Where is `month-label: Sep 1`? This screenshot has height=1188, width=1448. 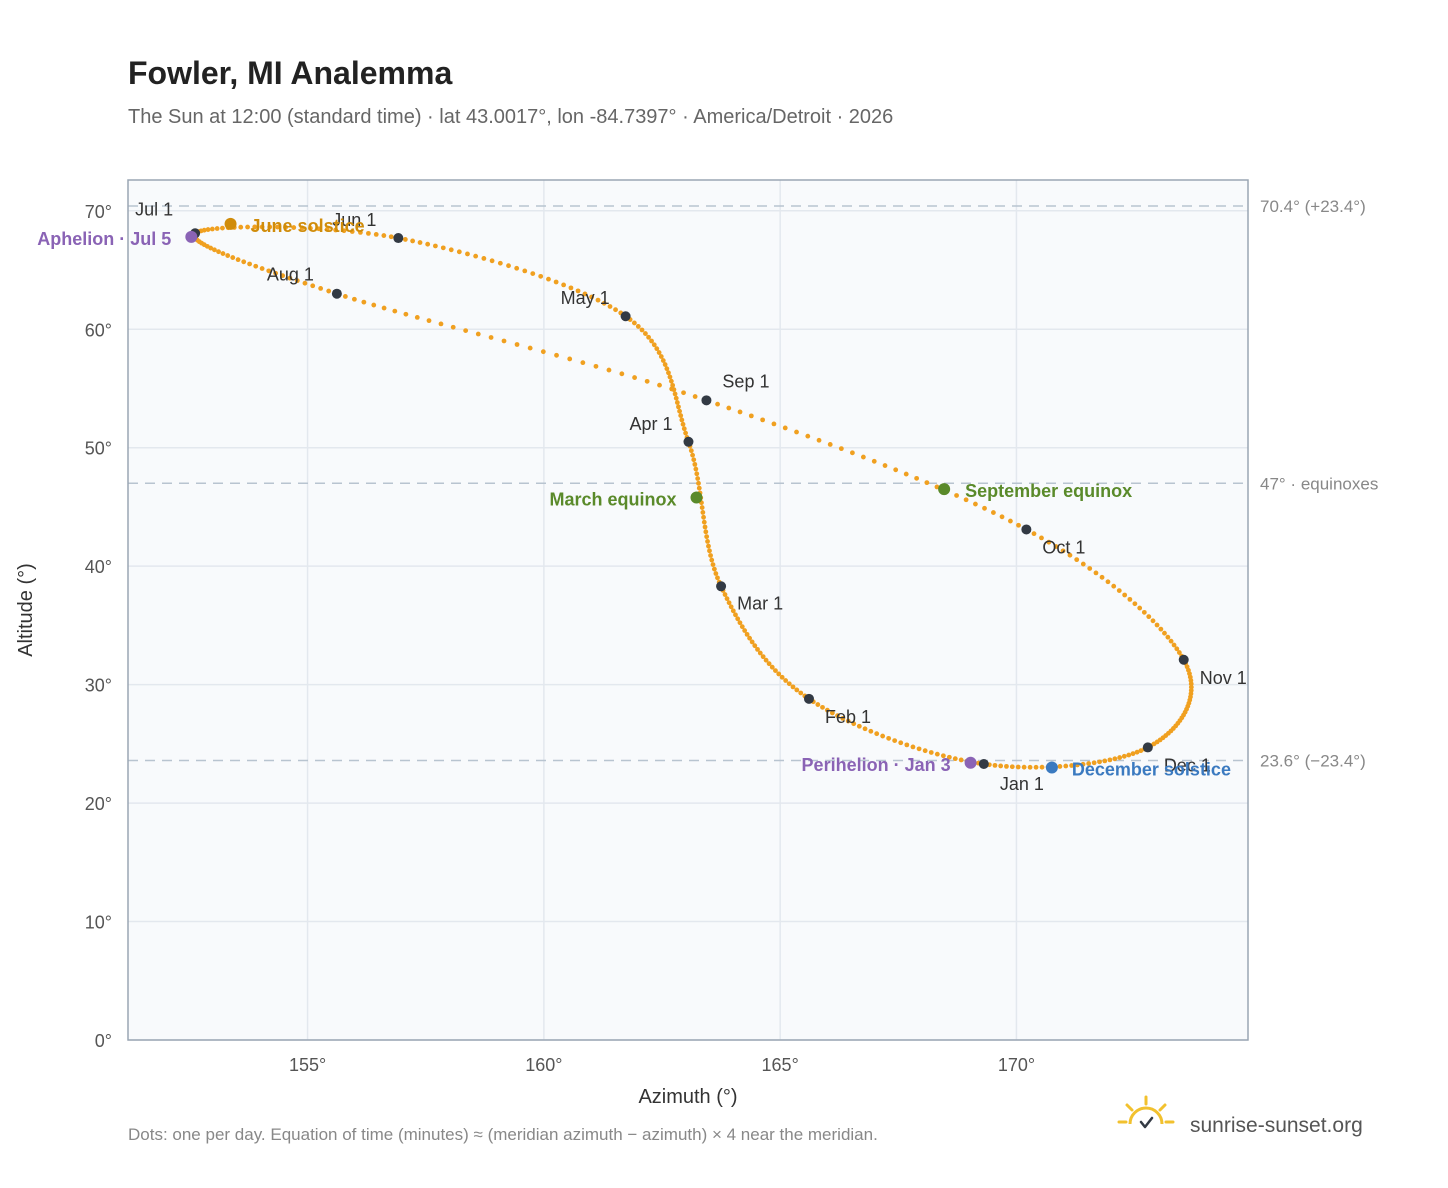 month-label: Sep 1 is located at coordinates (745, 381).